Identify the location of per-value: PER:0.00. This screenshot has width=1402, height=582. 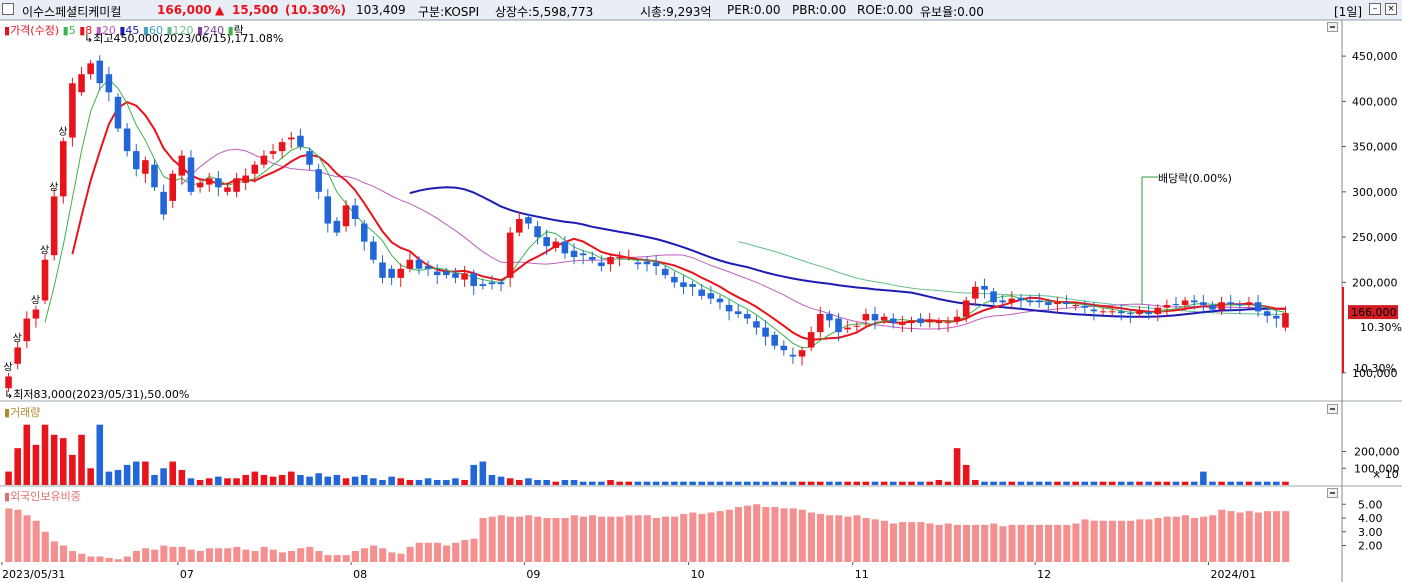
(754, 10).